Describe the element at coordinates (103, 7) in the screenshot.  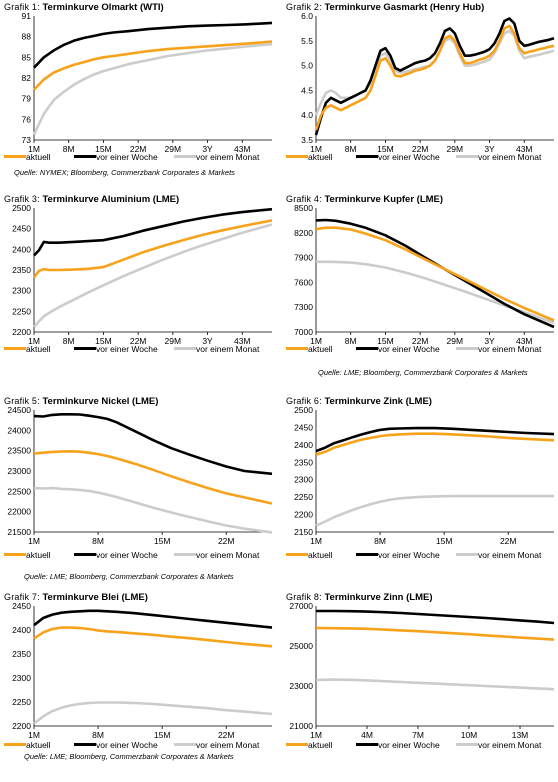
I see `chart-title-text: Terminkurve Olmarkt (WTI)` at that location.